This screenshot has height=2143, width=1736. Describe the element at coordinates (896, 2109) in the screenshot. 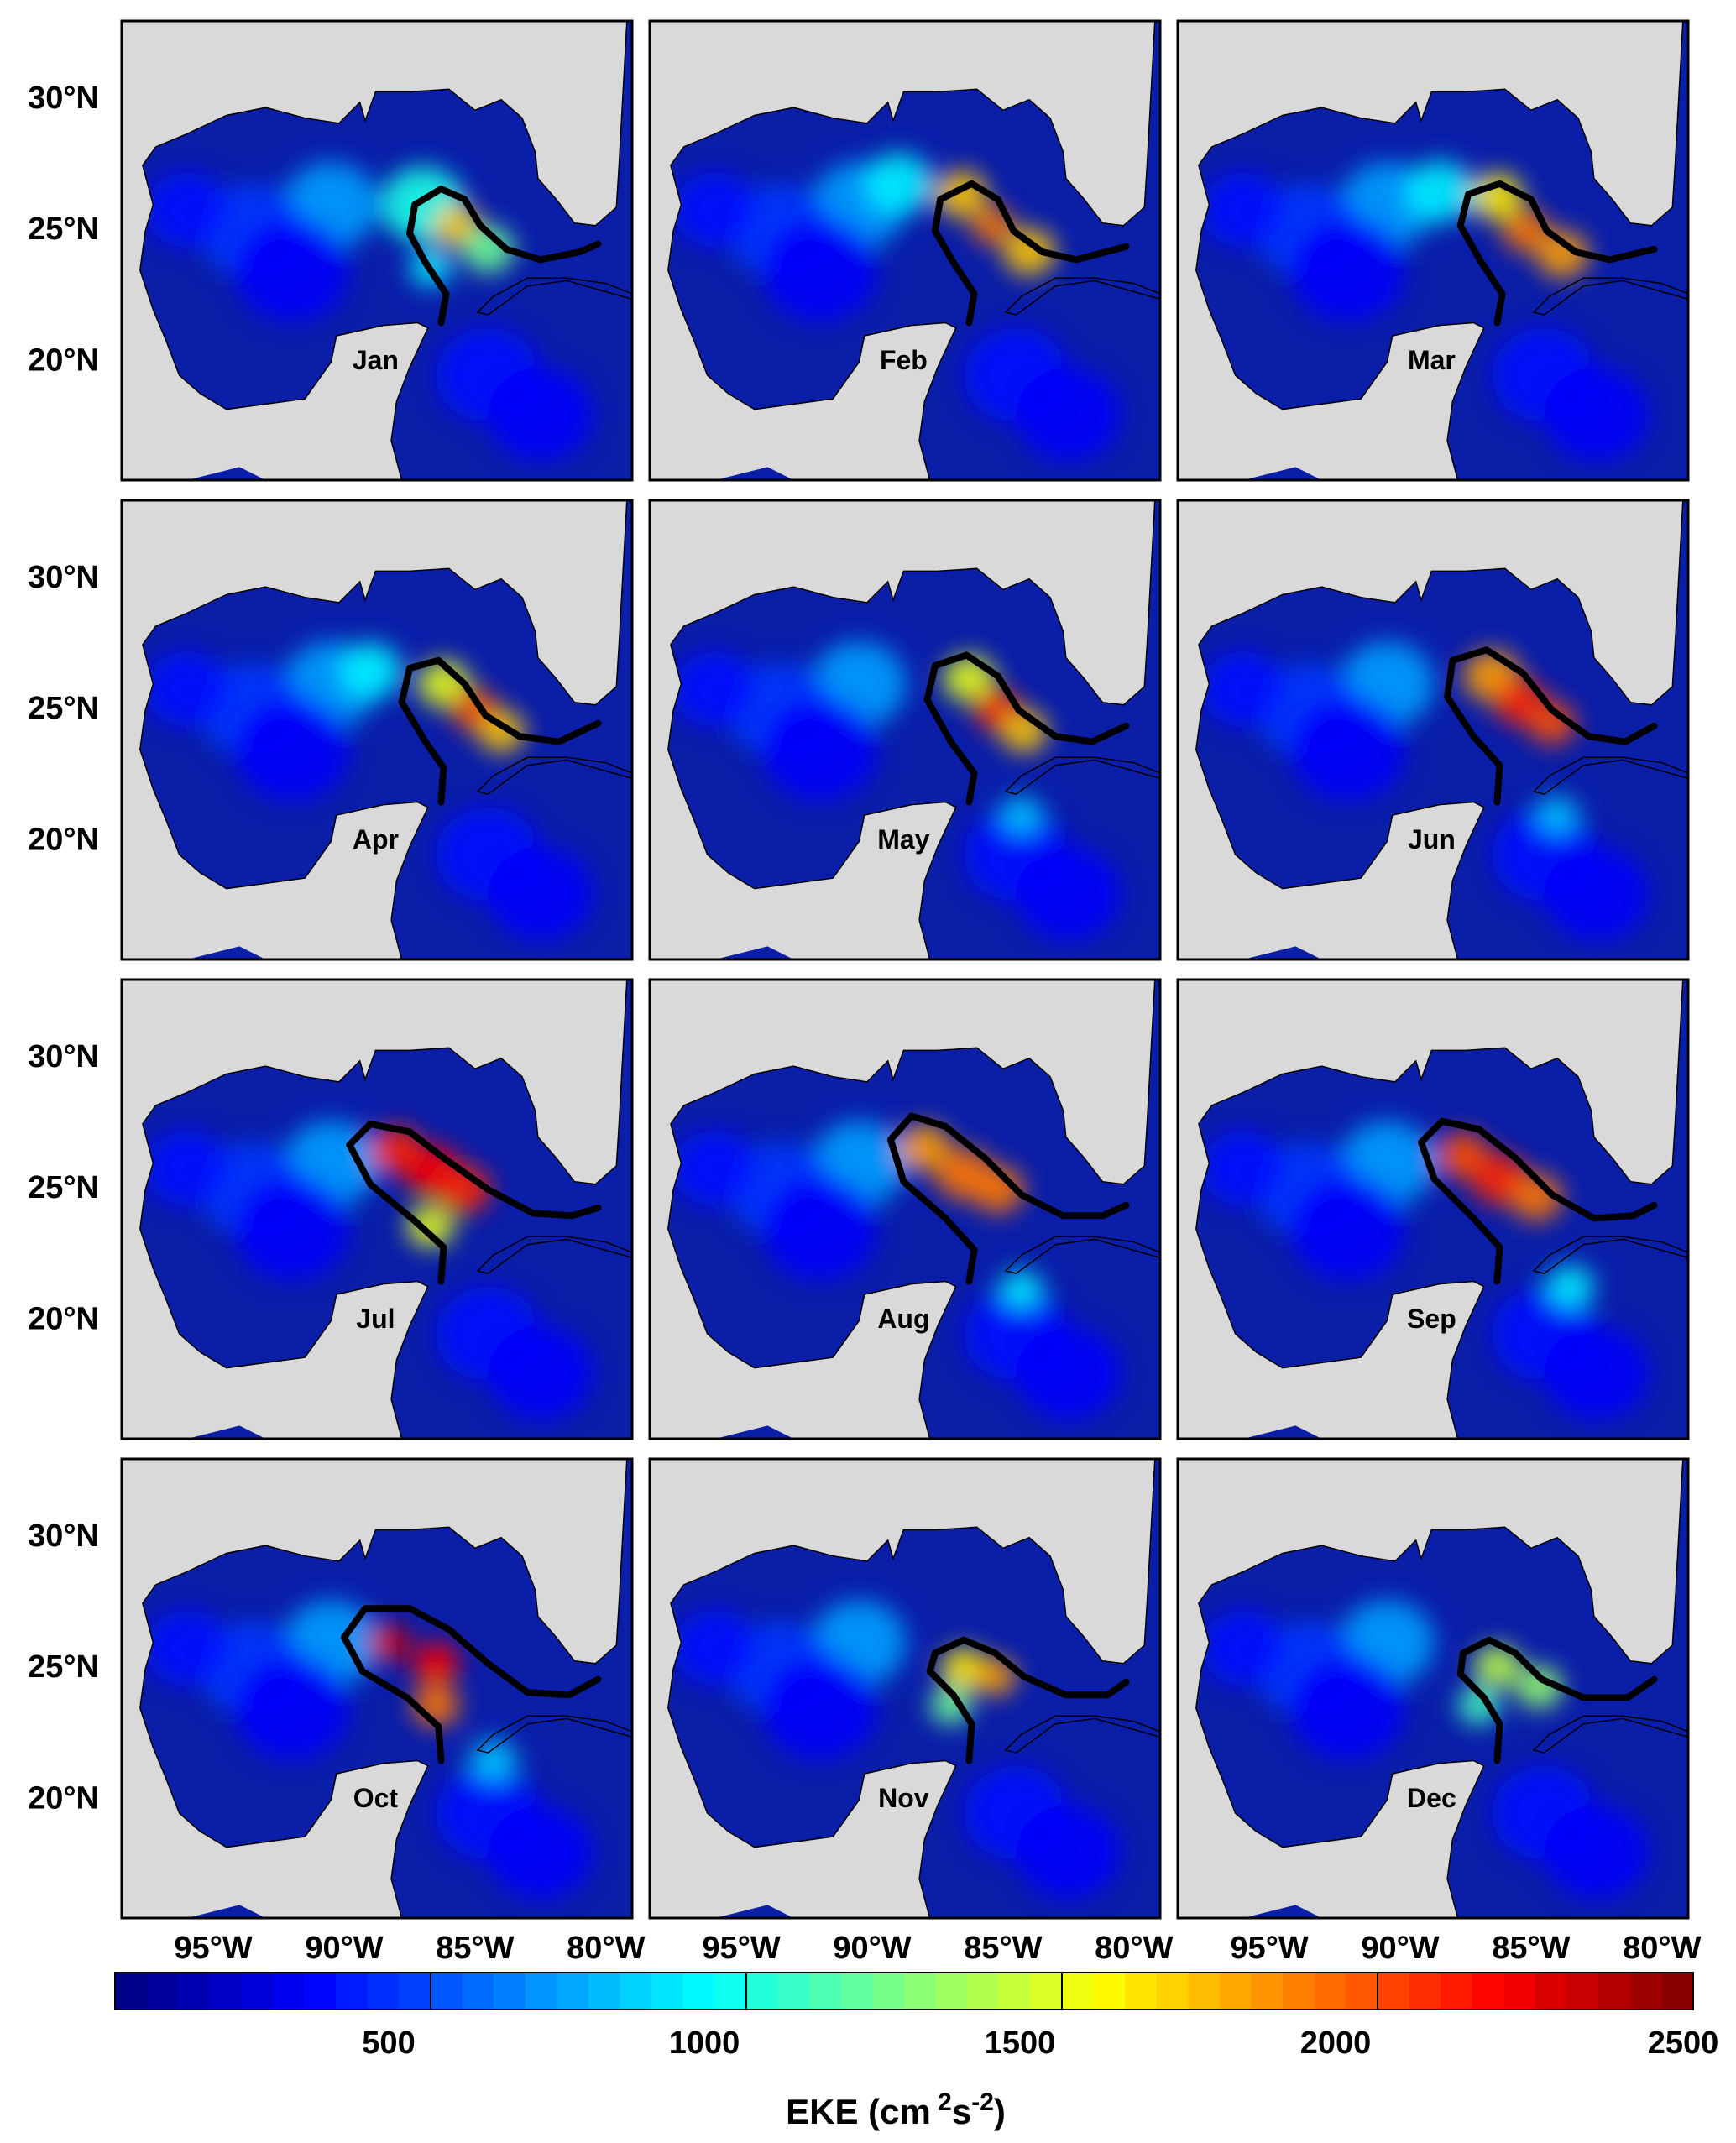

I see `colorbar-title: EKE (cm 2s-2)` at that location.